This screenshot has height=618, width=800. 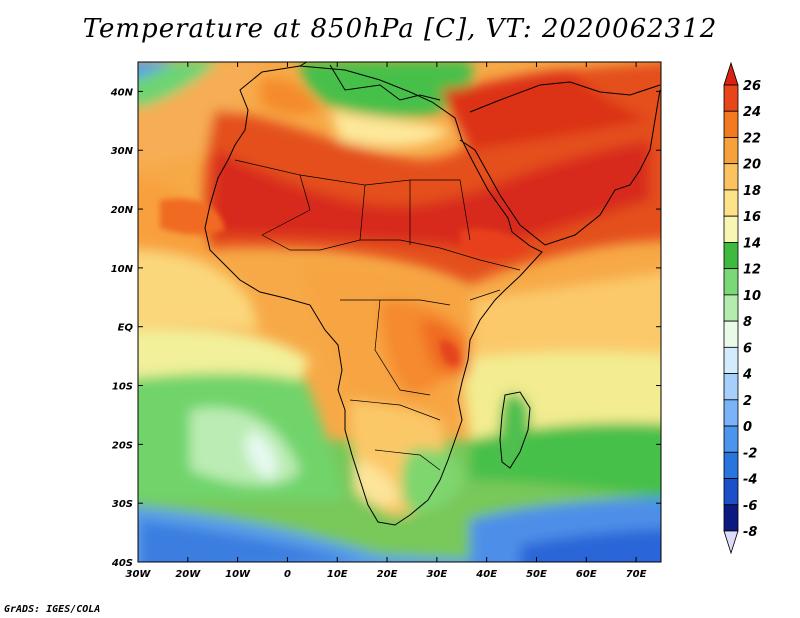 What do you see at coordinates (287, 574) in the screenshot?
I see `lon-tick-label: 0` at bounding box center [287, 574].